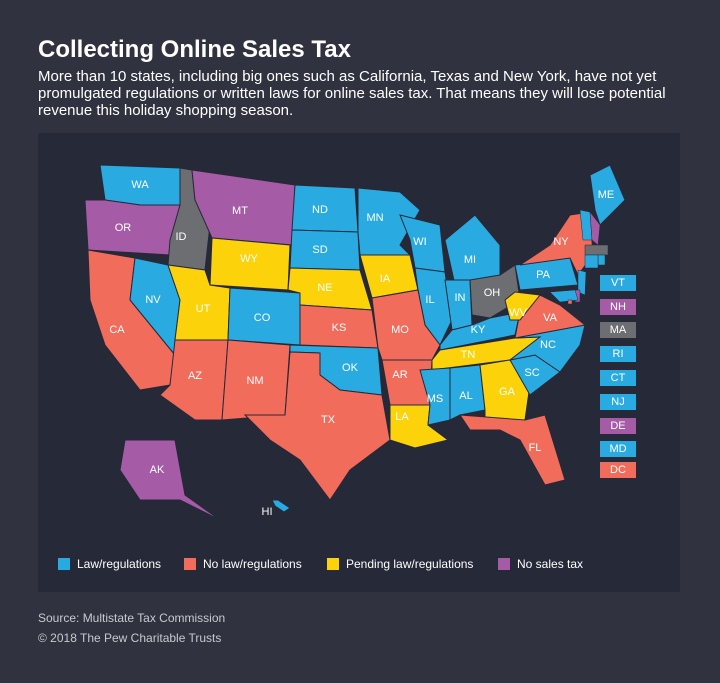  What do you see at coordinates (328, 420) in the screenshot?
I see `state-label: TX` at bounding box center [328, 420].